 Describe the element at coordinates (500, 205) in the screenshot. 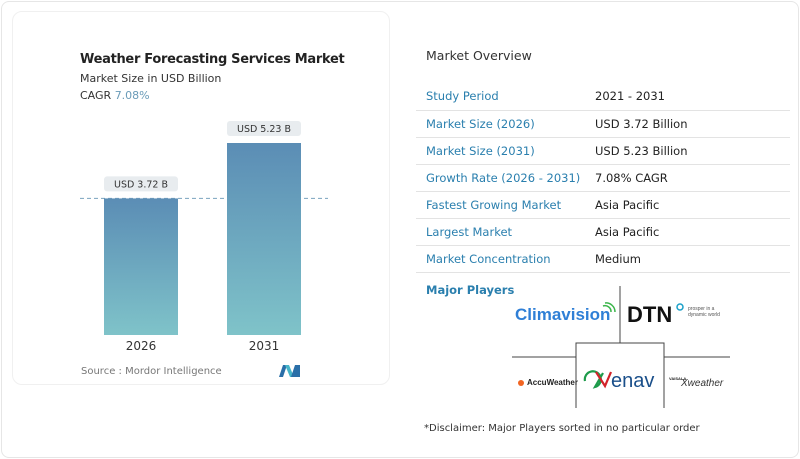

I see `row-label: Fastest Growing Market` at that location.